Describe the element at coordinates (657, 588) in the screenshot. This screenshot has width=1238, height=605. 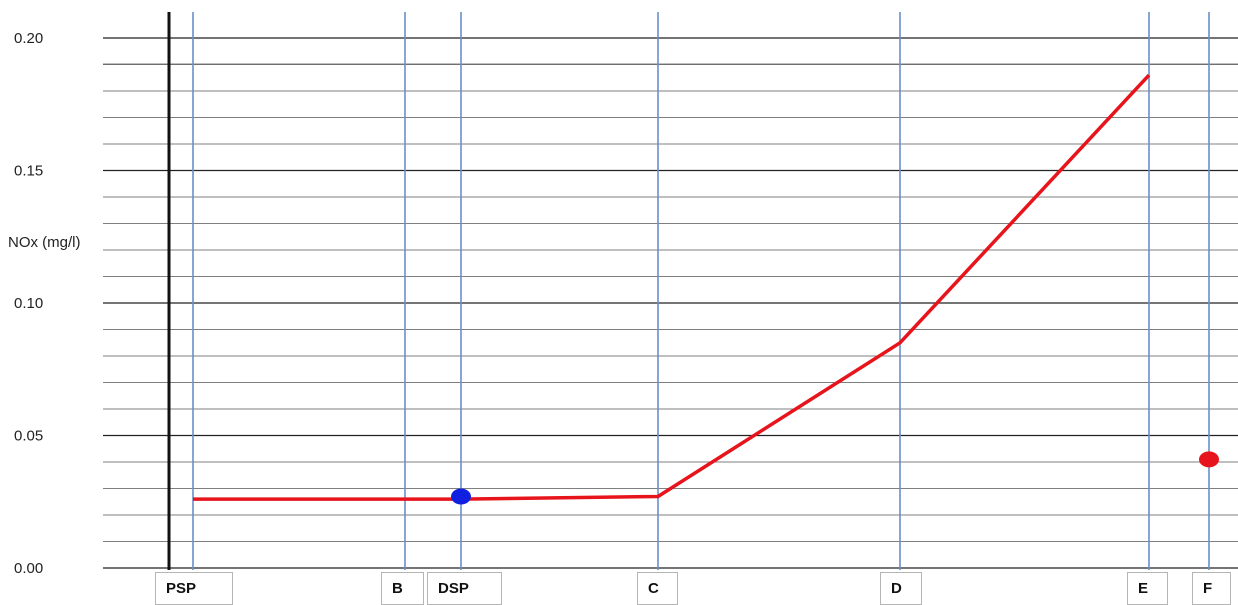
I see `x-category-label-c: C` at that location.